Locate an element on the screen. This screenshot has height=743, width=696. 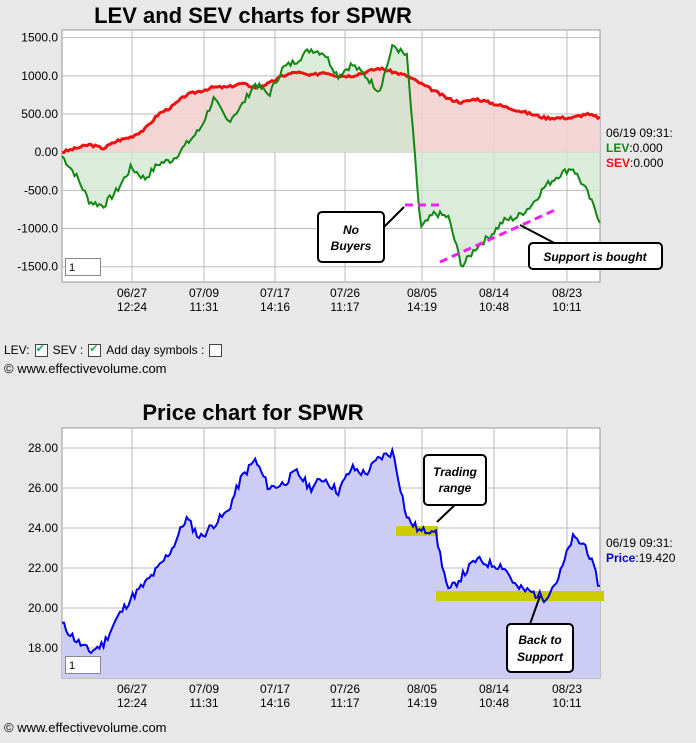
back-text-2: Support is located at coordinates (540, 657).